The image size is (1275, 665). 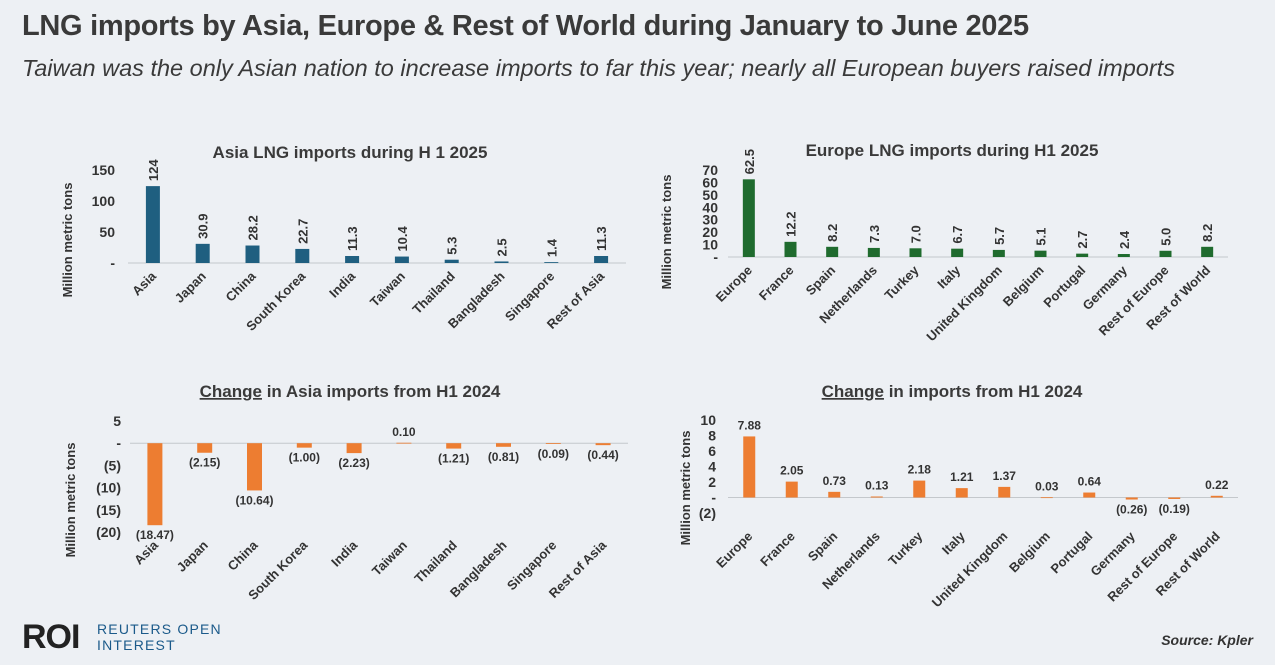 I want to click on category-label: Italy, so click(x=954, y=543).